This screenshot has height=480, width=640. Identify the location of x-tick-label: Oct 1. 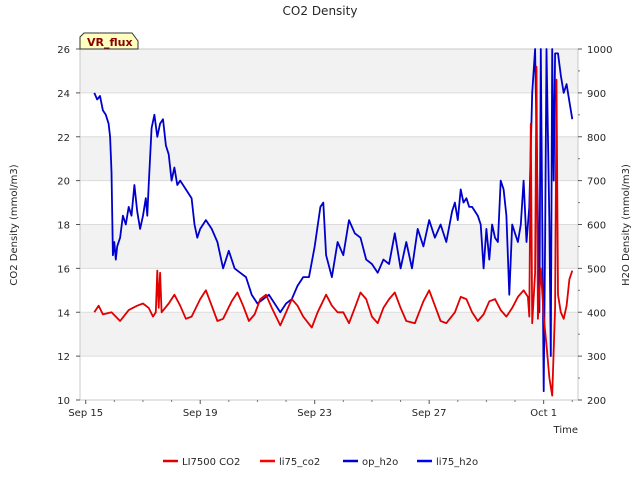
(543, 413).